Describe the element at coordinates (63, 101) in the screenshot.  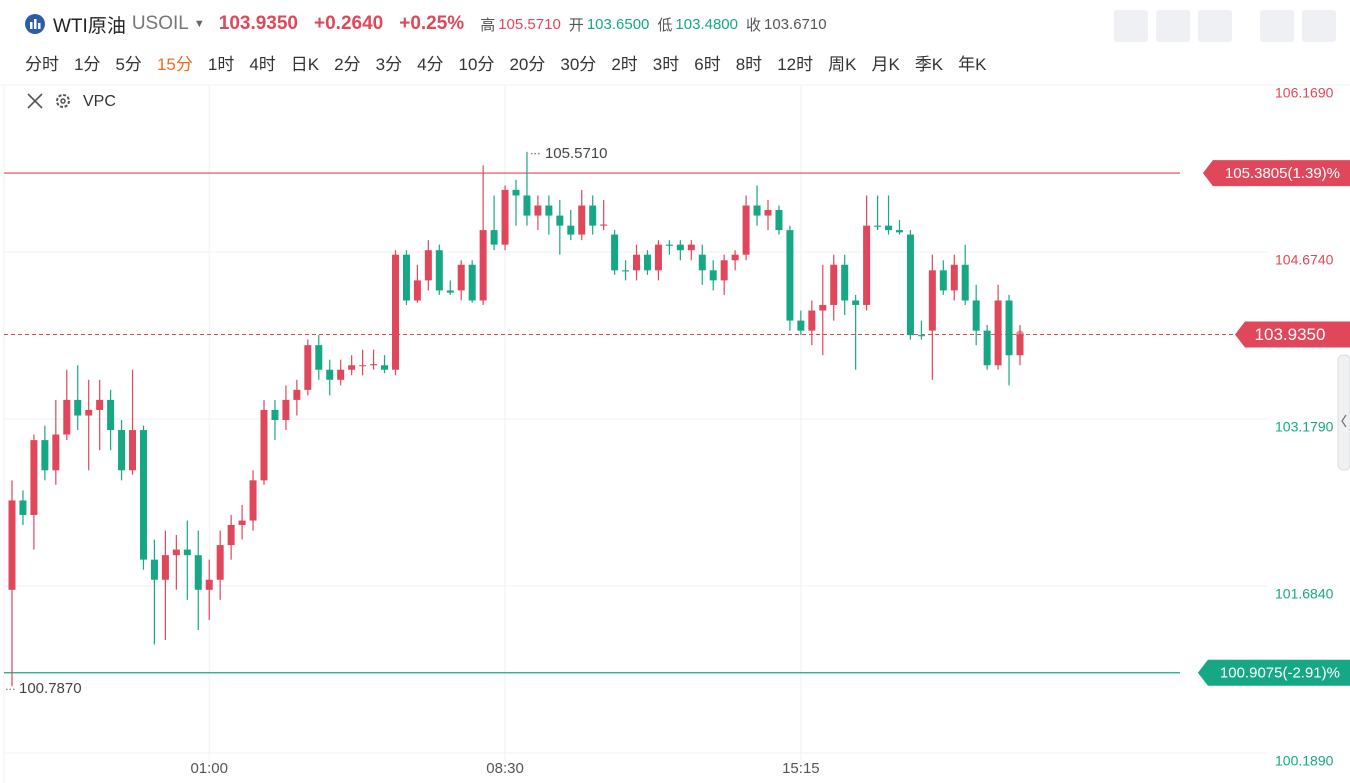
I see `settings-icon` at that location.